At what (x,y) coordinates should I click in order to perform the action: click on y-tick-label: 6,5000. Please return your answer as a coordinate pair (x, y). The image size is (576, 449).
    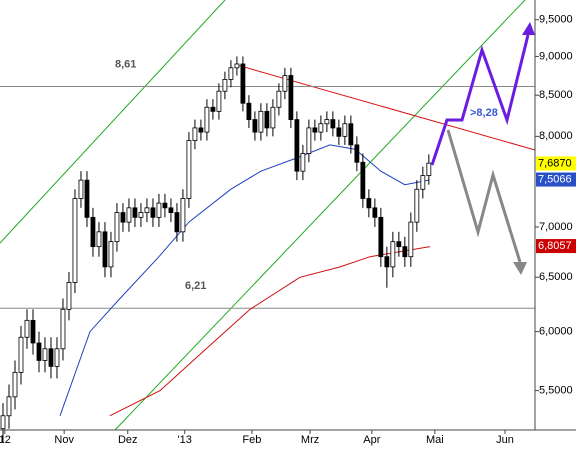
    Looking at the image, I should click on (556, 277).